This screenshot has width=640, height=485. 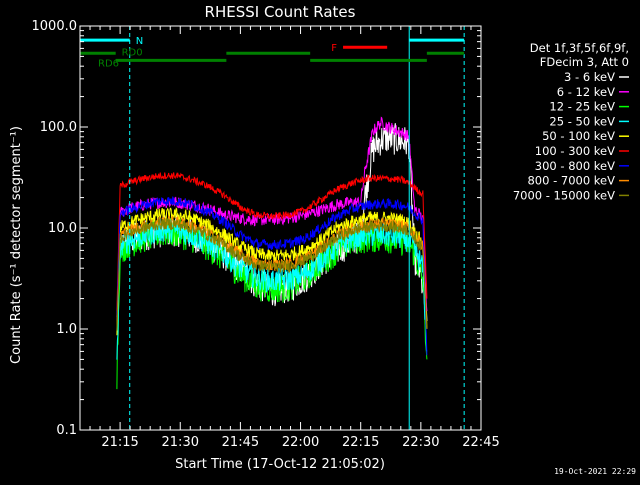 What do you see at coordinates (586, 92) in the screenshot?
I see `legend-entry-label: 6 - 12 keV` at bounding box center [586, 92].